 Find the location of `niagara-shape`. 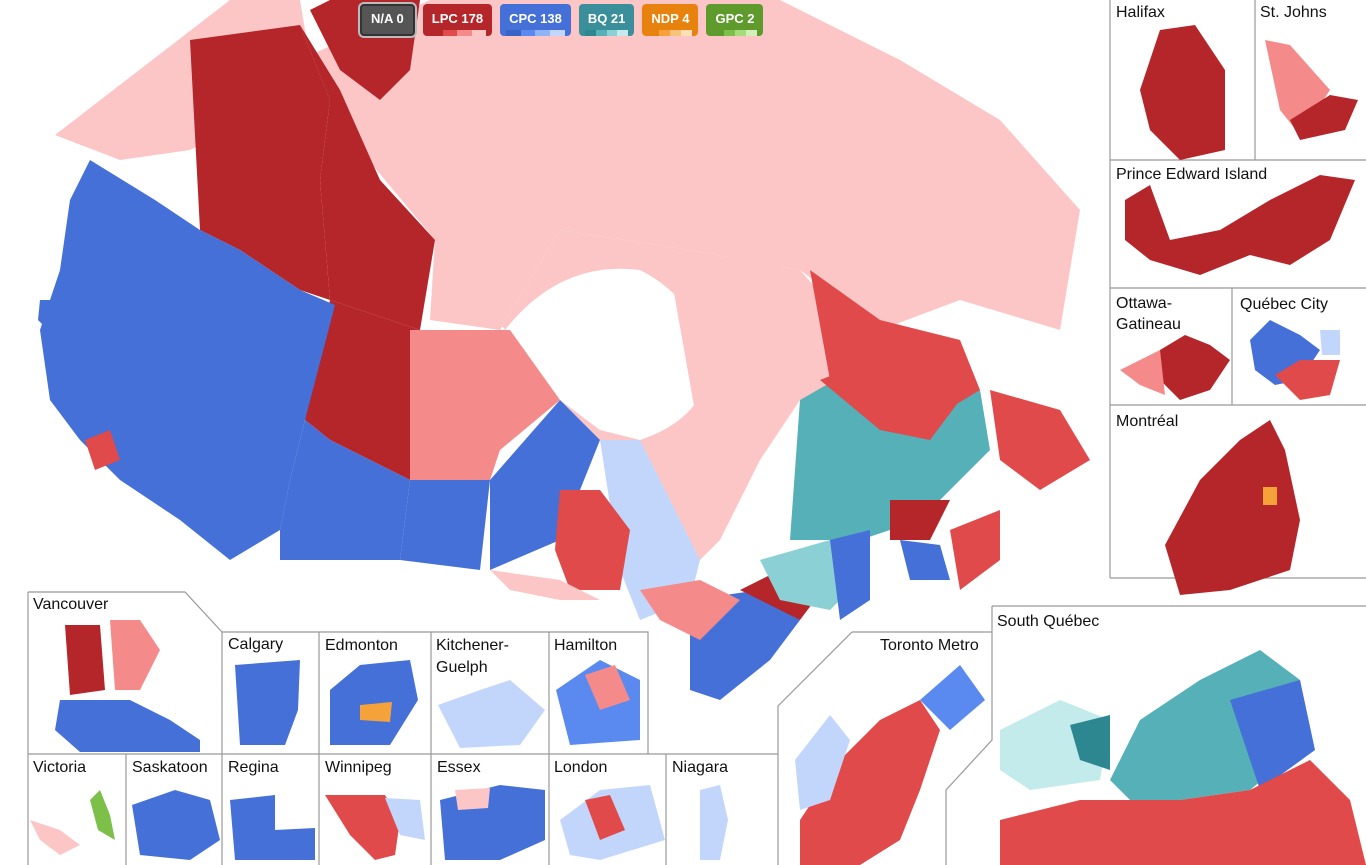

niagara-shape is located at coordinates (714, 822).